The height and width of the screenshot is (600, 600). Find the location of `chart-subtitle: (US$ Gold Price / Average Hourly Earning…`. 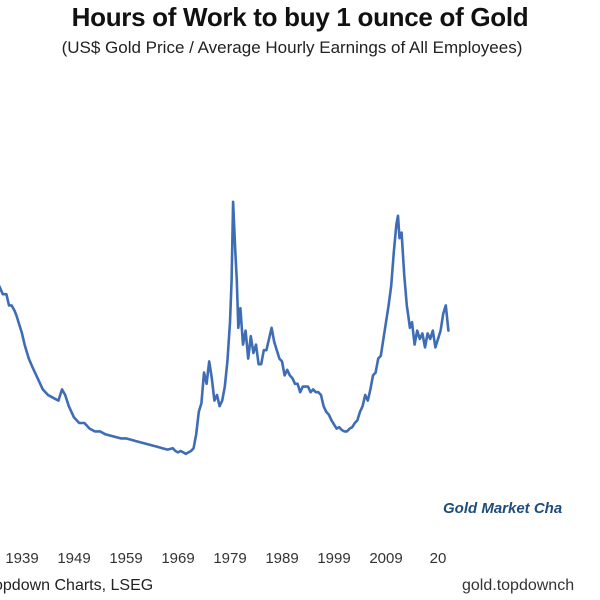

chart-subtitle: (US$ Gold Price / Average Hourly Earning… is located at coordinates (292, 47).